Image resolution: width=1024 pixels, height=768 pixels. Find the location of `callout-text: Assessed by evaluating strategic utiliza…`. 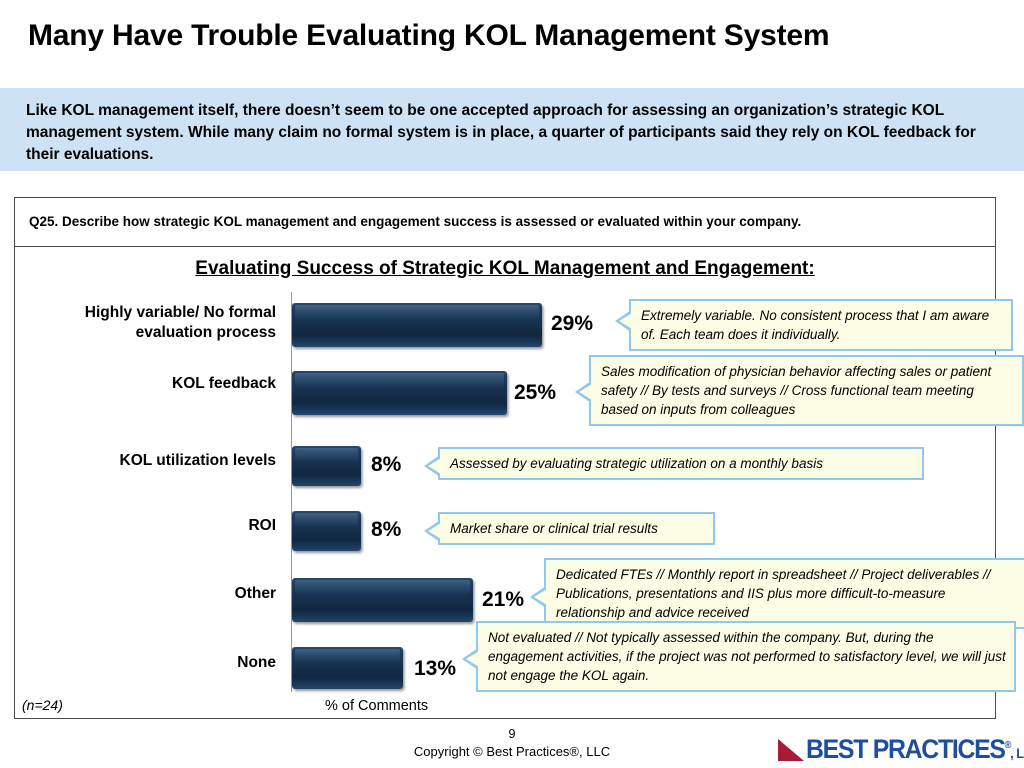

callout-text: Assessed by evaluating strategic utiliza… is located at coordinates (636, 463).